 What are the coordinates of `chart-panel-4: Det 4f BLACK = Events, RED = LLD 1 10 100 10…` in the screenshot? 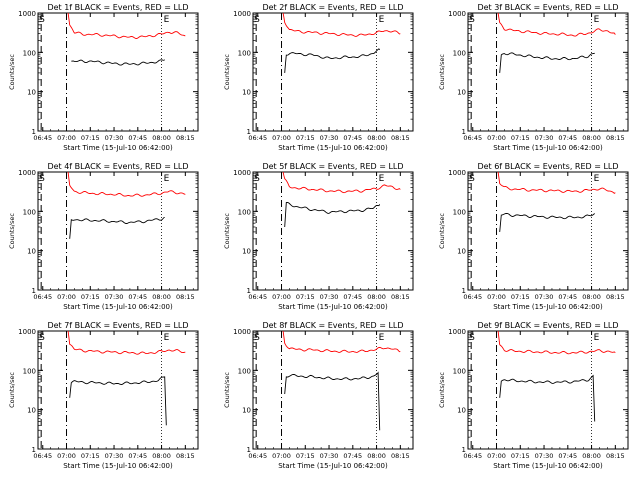 It's located at (103, 236).